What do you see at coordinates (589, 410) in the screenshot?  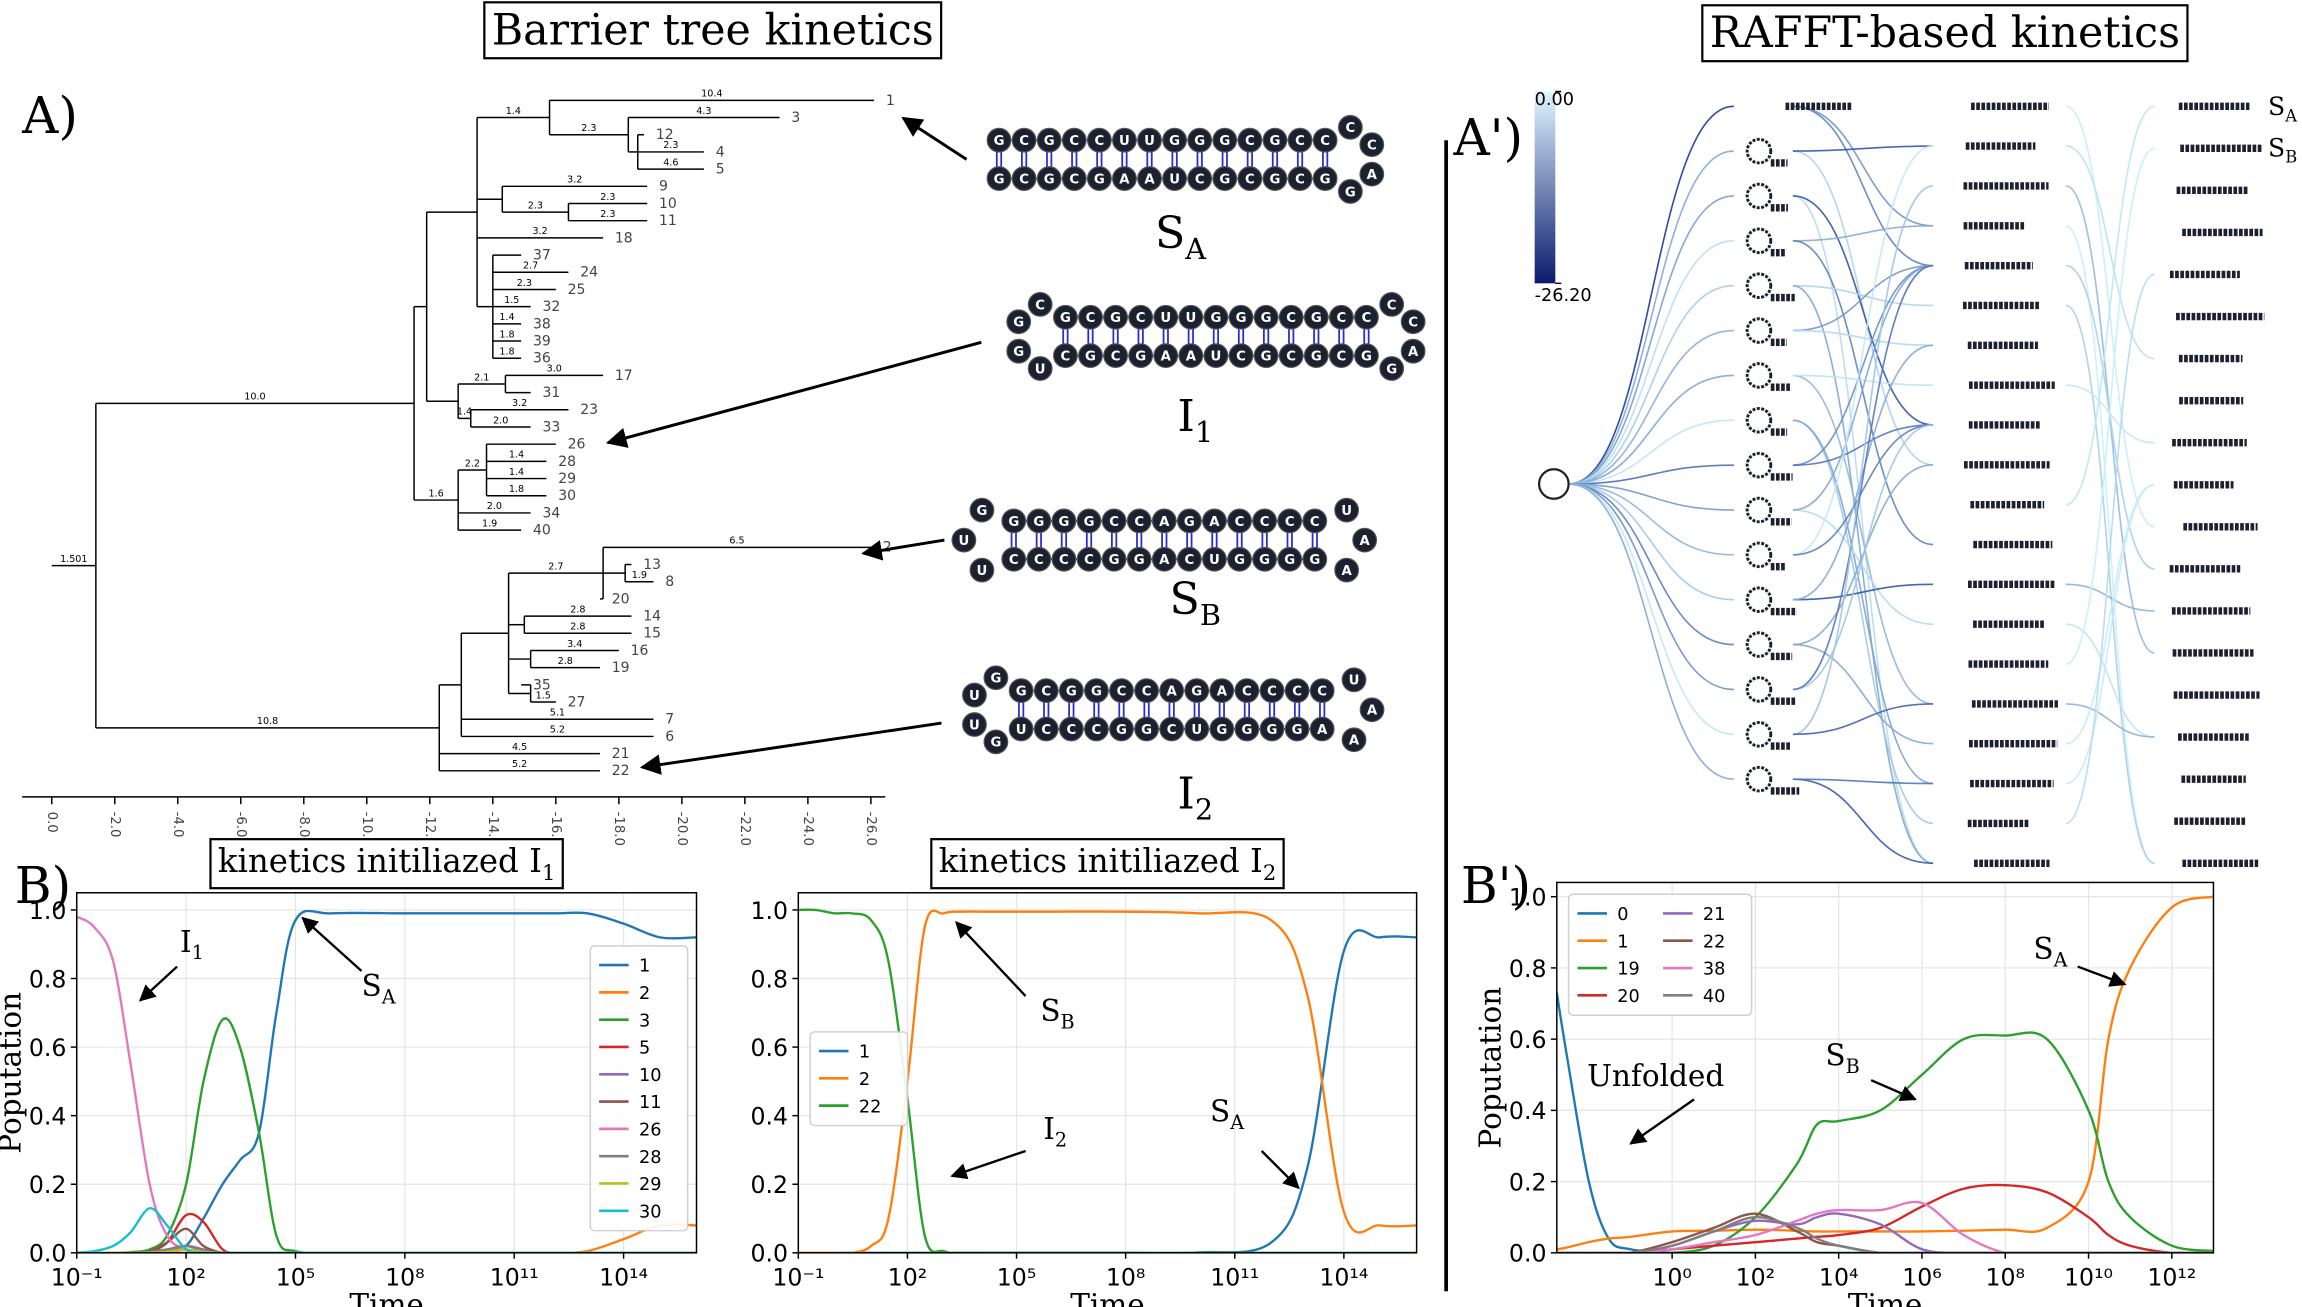 I see `leaf-label: 23` at bounding box center [589, 410].